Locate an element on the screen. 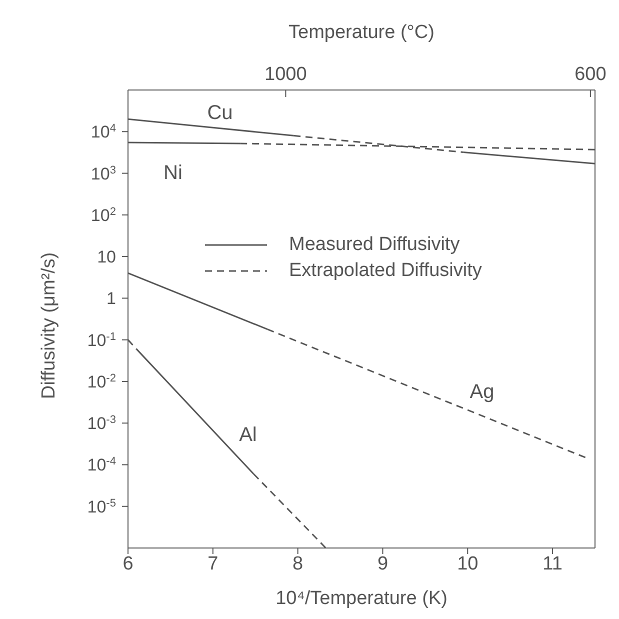  y-tick-label: 10$^{2}$ is located at coordinates (103, 215).